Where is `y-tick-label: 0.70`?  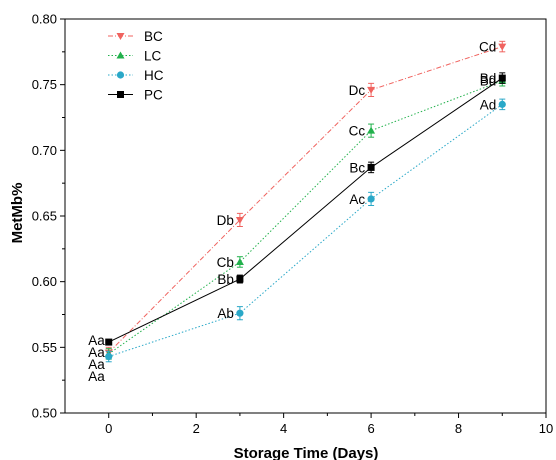 y-tick-label: 0.70 is located at coordinates (44, 150).